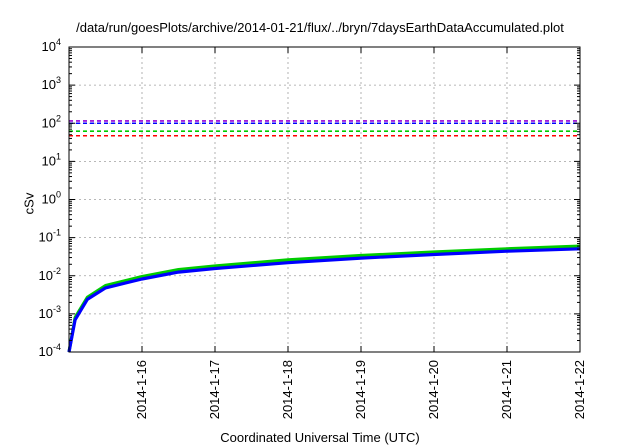  Describe the element at coordinates (50, 236) in the screenshot. I see `y-tick-label: 10⁻¹` at that location.